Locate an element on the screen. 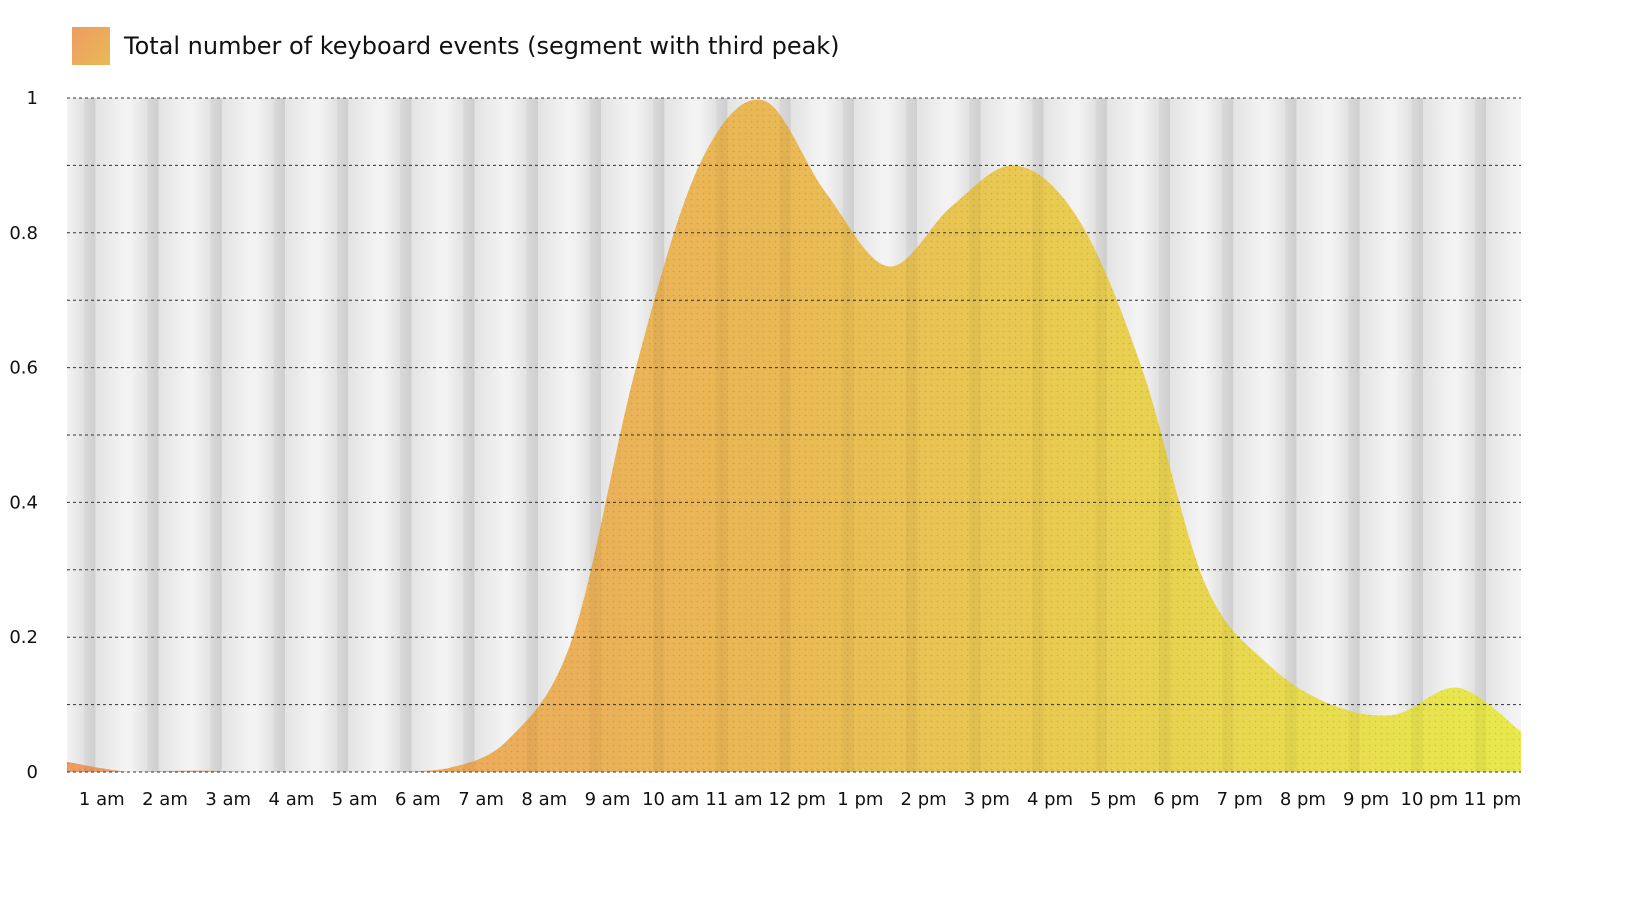  x-tick-label: 5 am is located at coordinates (355, 799).